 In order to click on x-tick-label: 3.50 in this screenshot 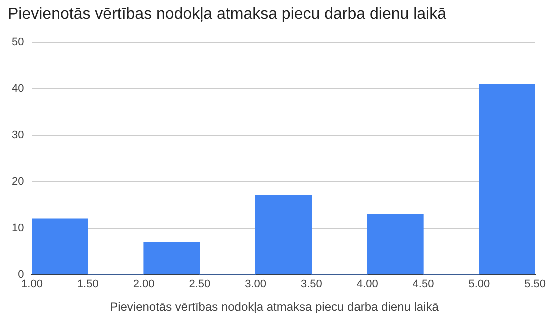, I will do `click(311, 284)`.